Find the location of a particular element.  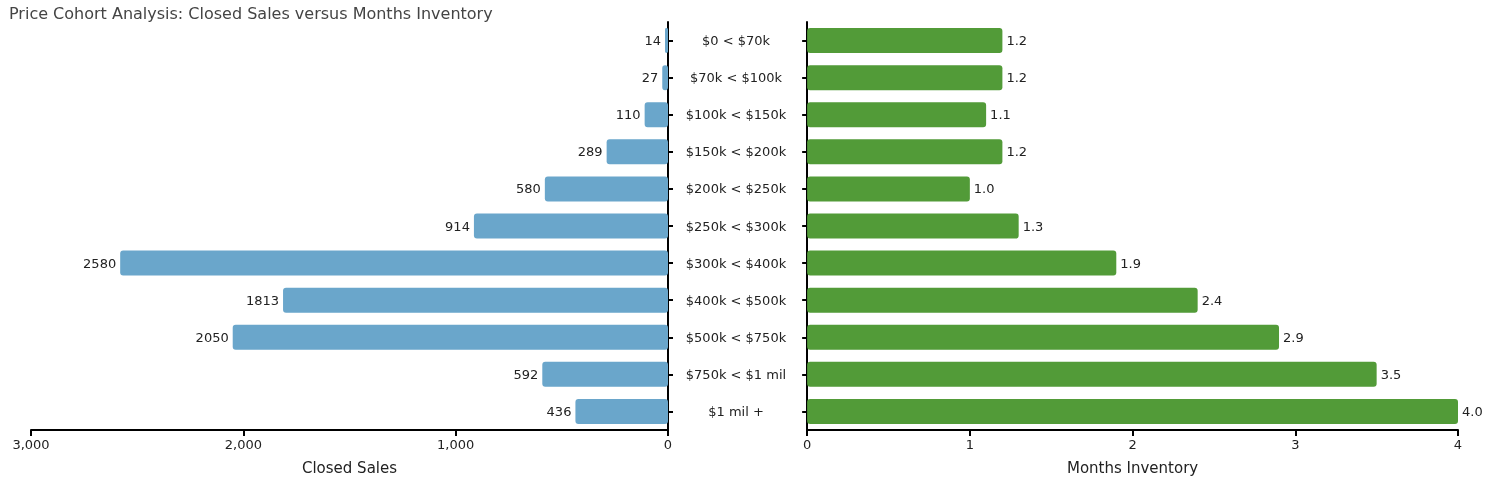

data-label: 580 is located at coordinates (528, 189).